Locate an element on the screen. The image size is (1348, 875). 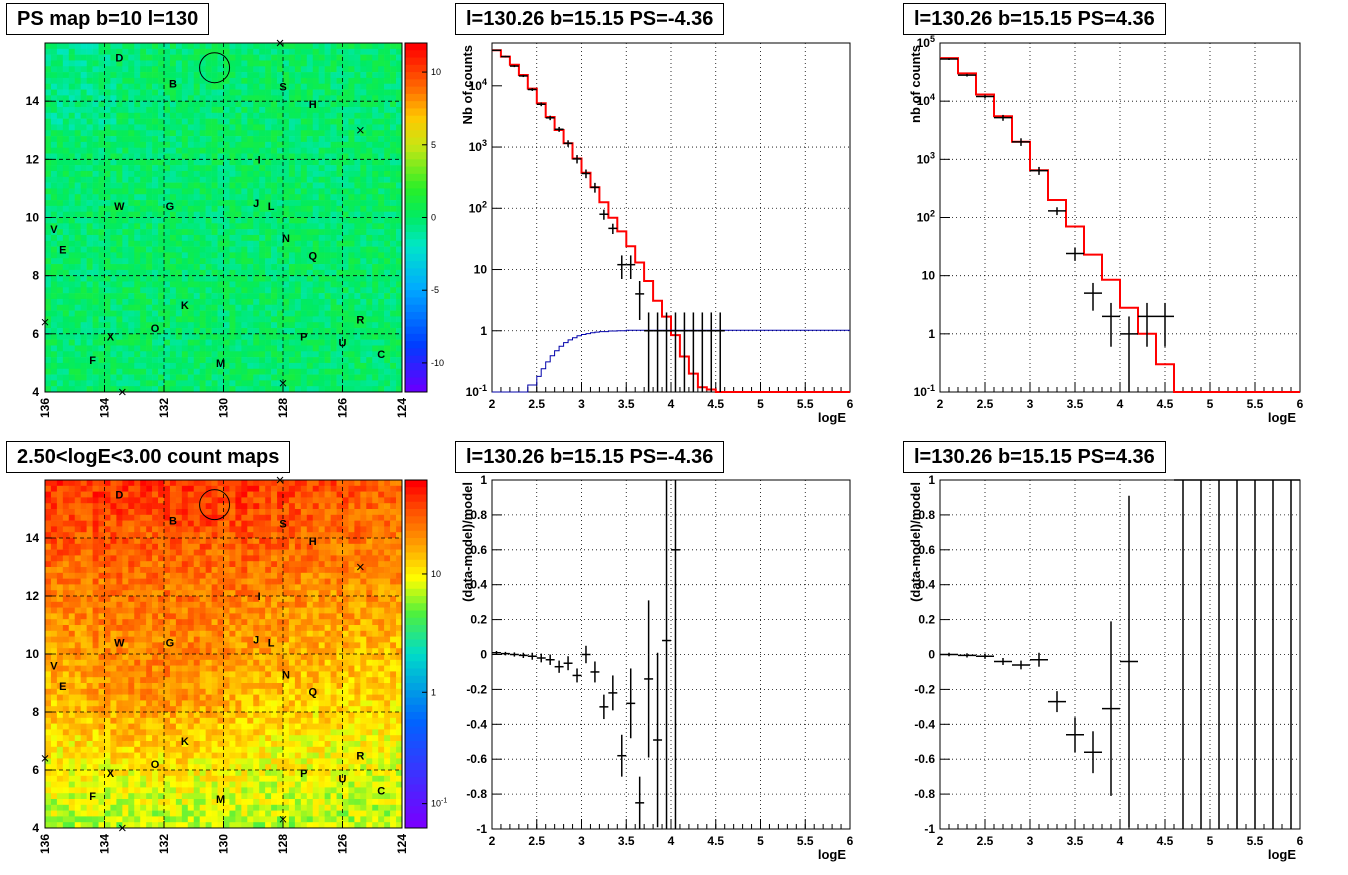
x-tick-label: 134 is located at coordinates (105, 408).